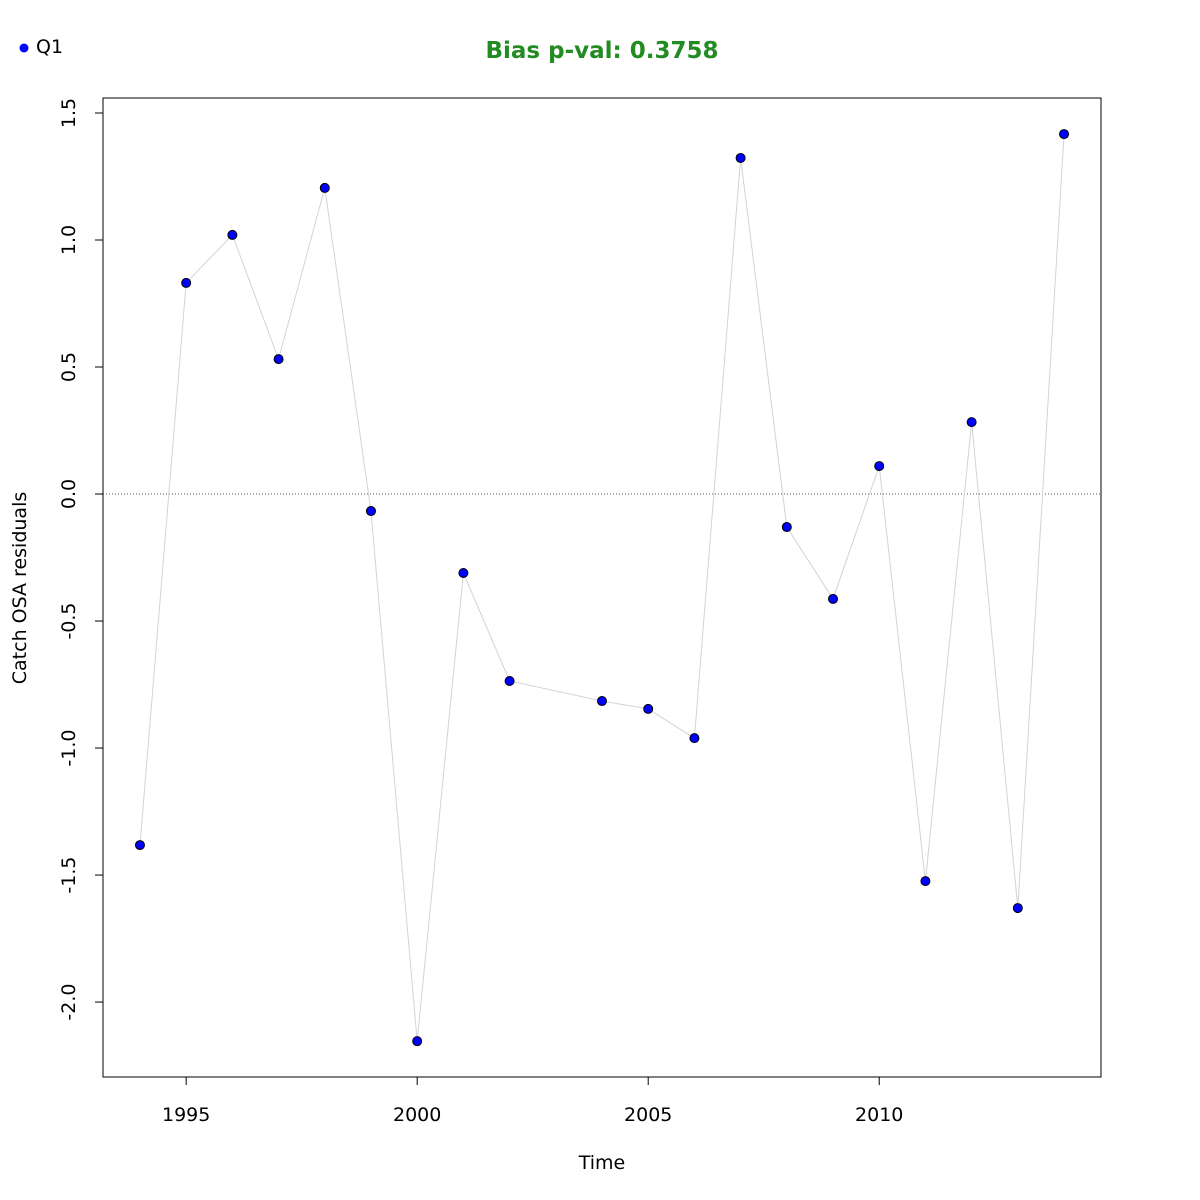 Image resolution: width=1200 pixels, height=1200 pixels. Describe the element at coordinates (879, 1115) in the screenshot. I see `x-tick-label: 2010` at that location.